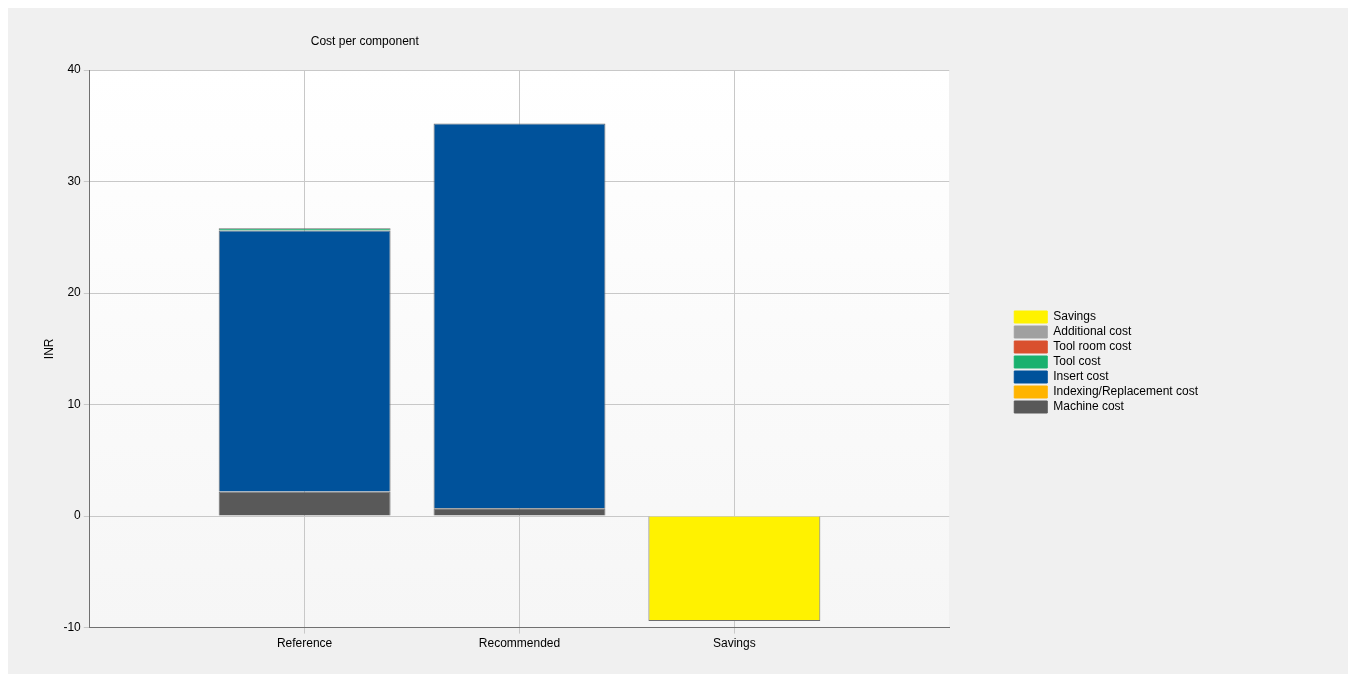 The width and height of the screenshot is (1356, 682). Describe the element at coordinates (74, 403) in the screenshot. I see `y-tick-label: 10` at that location.